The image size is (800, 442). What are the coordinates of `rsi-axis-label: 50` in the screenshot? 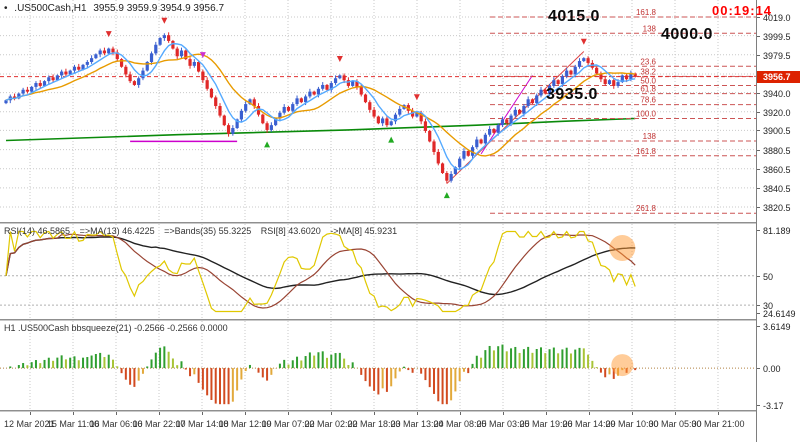 It's located at (768, 276).